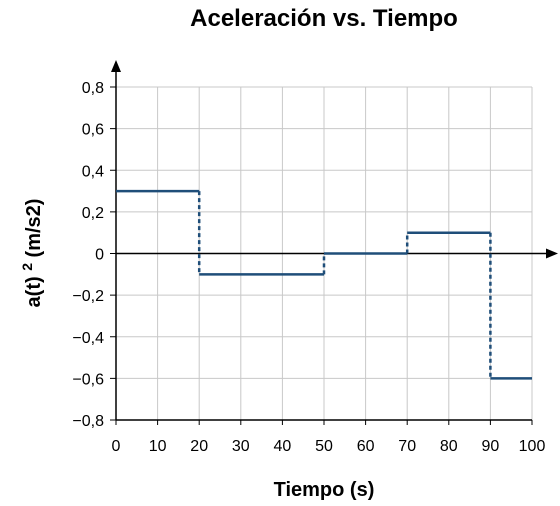  What do you see at coordinates (407, 446) in the screenshot?
I see `x-tick-label: 70` at bounding box center [407, 446].